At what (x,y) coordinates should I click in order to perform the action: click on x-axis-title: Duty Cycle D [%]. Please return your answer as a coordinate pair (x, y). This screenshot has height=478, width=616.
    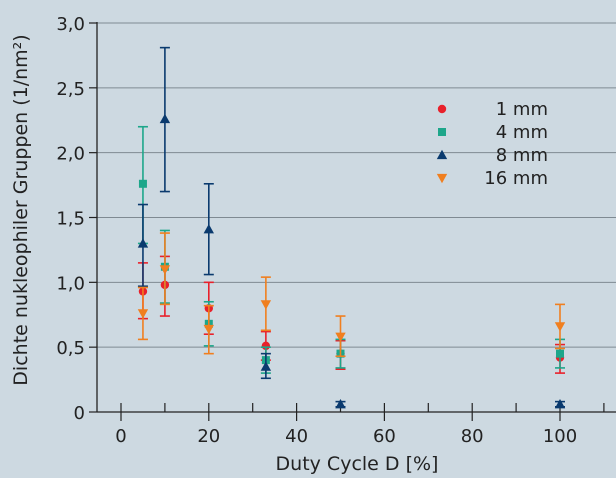
    Looking at the image, I should click on (357, 464).